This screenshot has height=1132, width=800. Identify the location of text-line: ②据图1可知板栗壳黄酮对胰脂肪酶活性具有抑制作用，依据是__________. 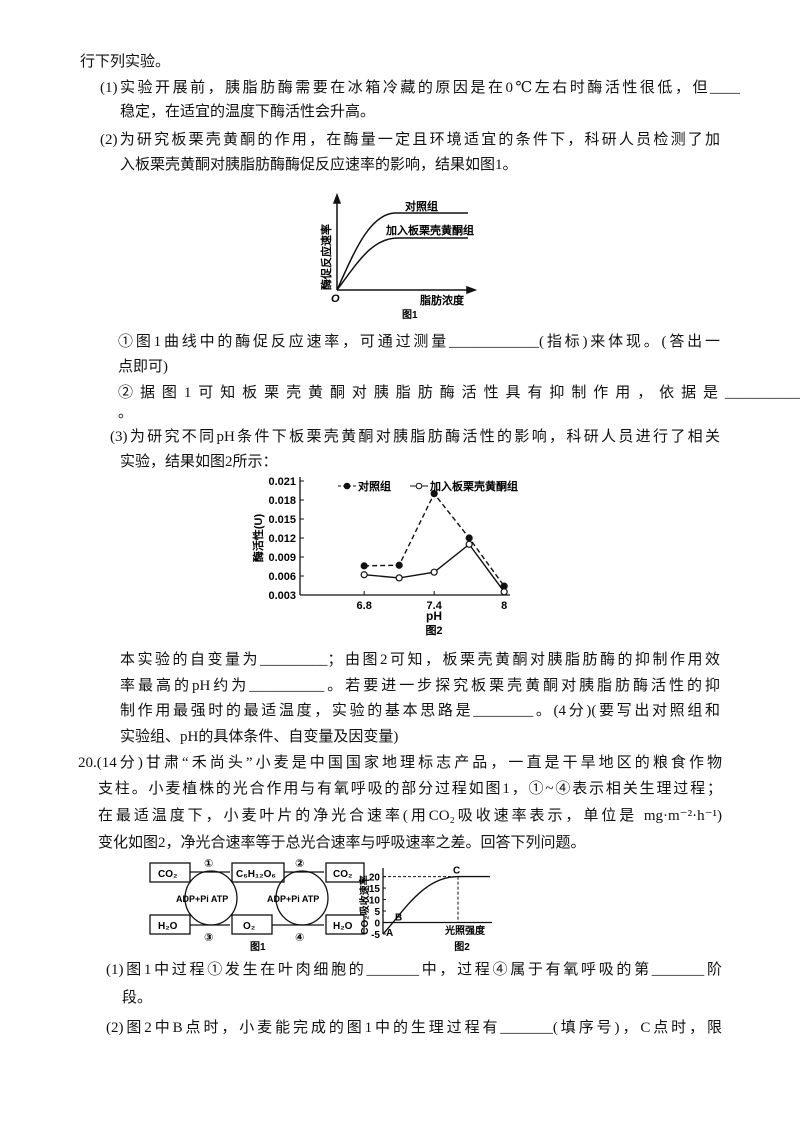
(459, 393).